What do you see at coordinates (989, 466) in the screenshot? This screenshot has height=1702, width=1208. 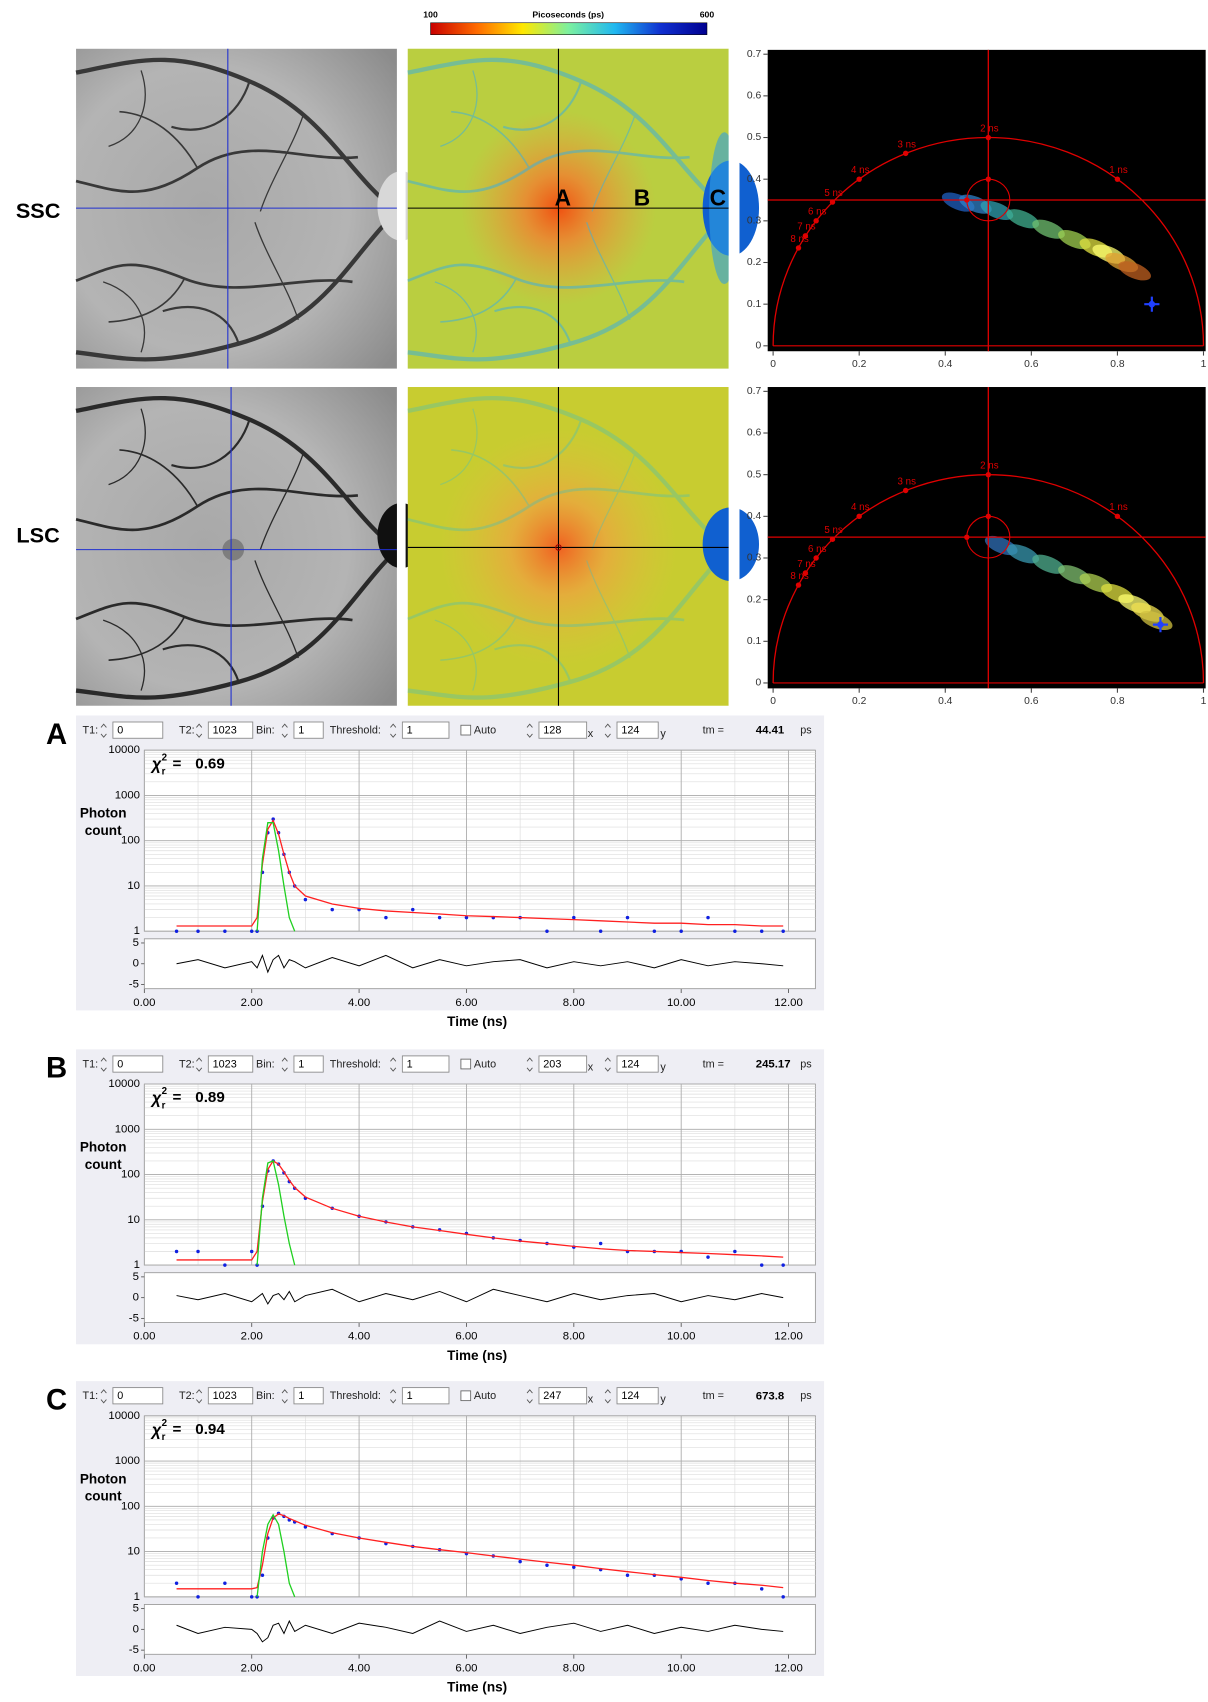 I see `lifetime-label: 2 ns` at bounding box center [989, 466].